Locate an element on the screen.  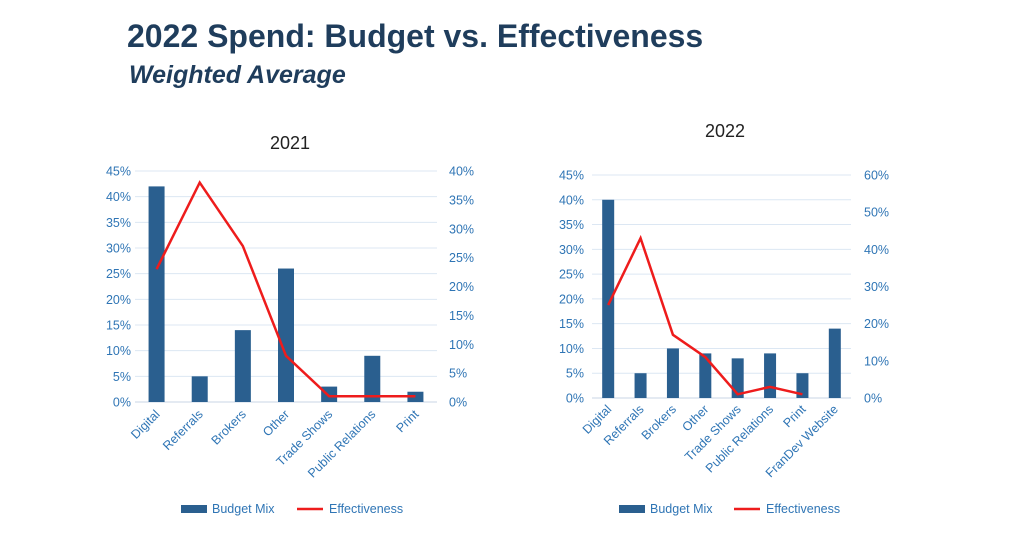
chart-1-right-tick-label: 10% is located at coordinates (461, 345).